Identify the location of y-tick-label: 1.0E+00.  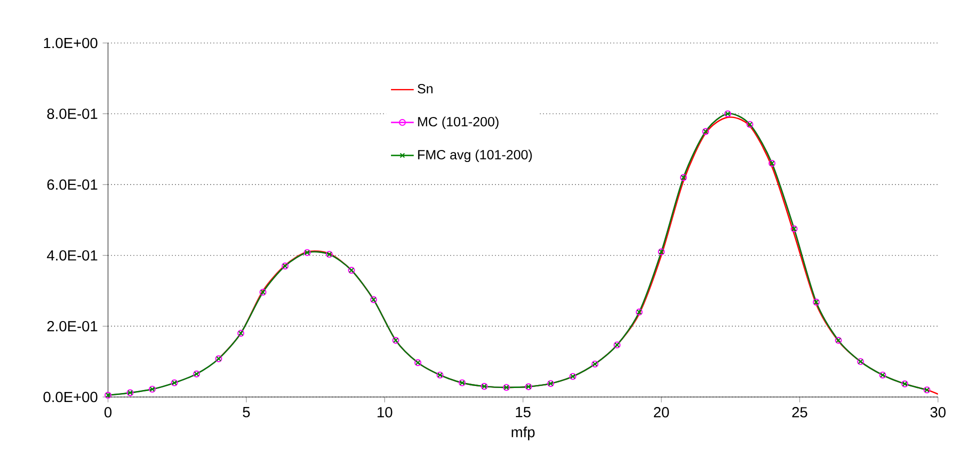
(71, 43).